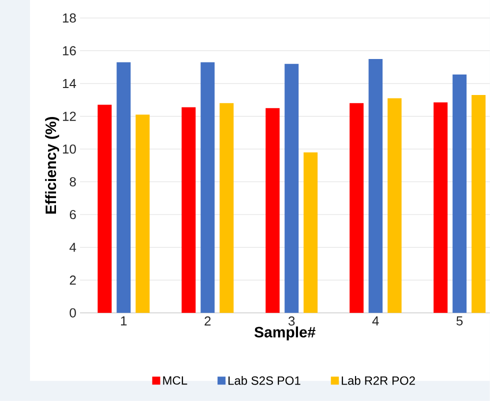 The width and height of the screenshot is (490, 401). Describe the element at coordinates (207, 321) in the screenshot. I see `x-tick-label: 2` at that location.